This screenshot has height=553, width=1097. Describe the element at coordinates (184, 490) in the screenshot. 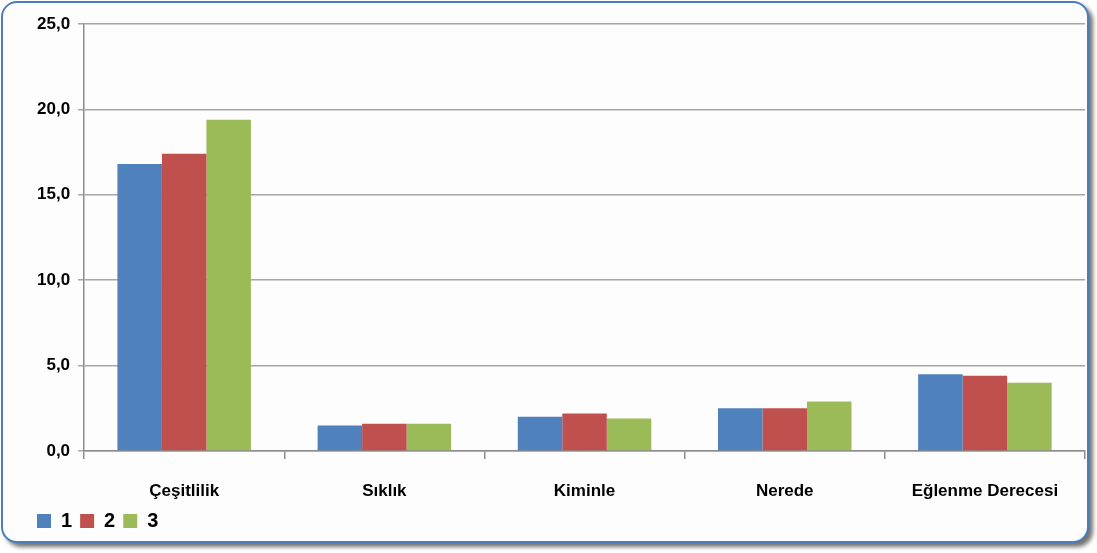

I see `x-tick-label: Çeşitlilik` at that location.